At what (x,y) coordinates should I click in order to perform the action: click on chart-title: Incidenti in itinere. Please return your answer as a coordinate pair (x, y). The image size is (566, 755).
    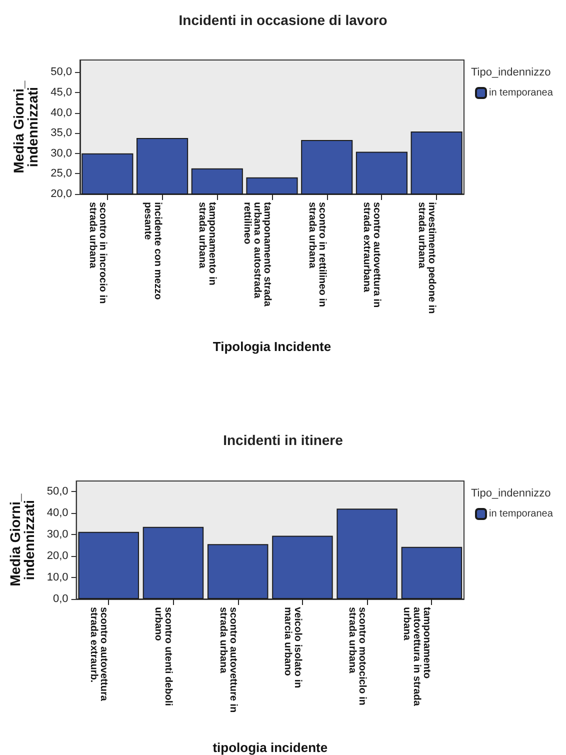
    Looking at the image, I should click on (283, 440).